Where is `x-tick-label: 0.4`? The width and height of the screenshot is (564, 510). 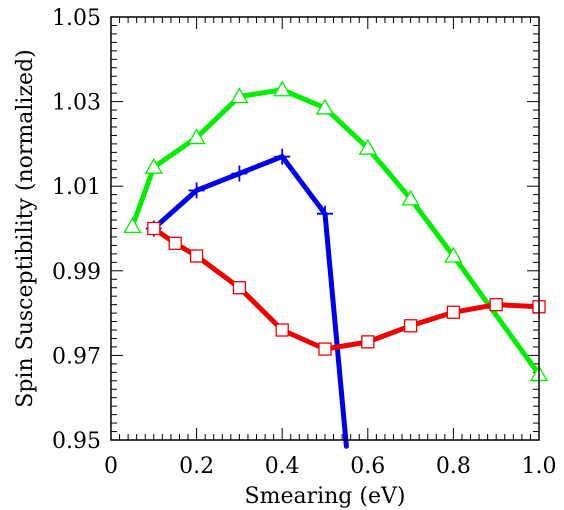
x-tick-label: 0.4 is located at coordinates (282, 466).